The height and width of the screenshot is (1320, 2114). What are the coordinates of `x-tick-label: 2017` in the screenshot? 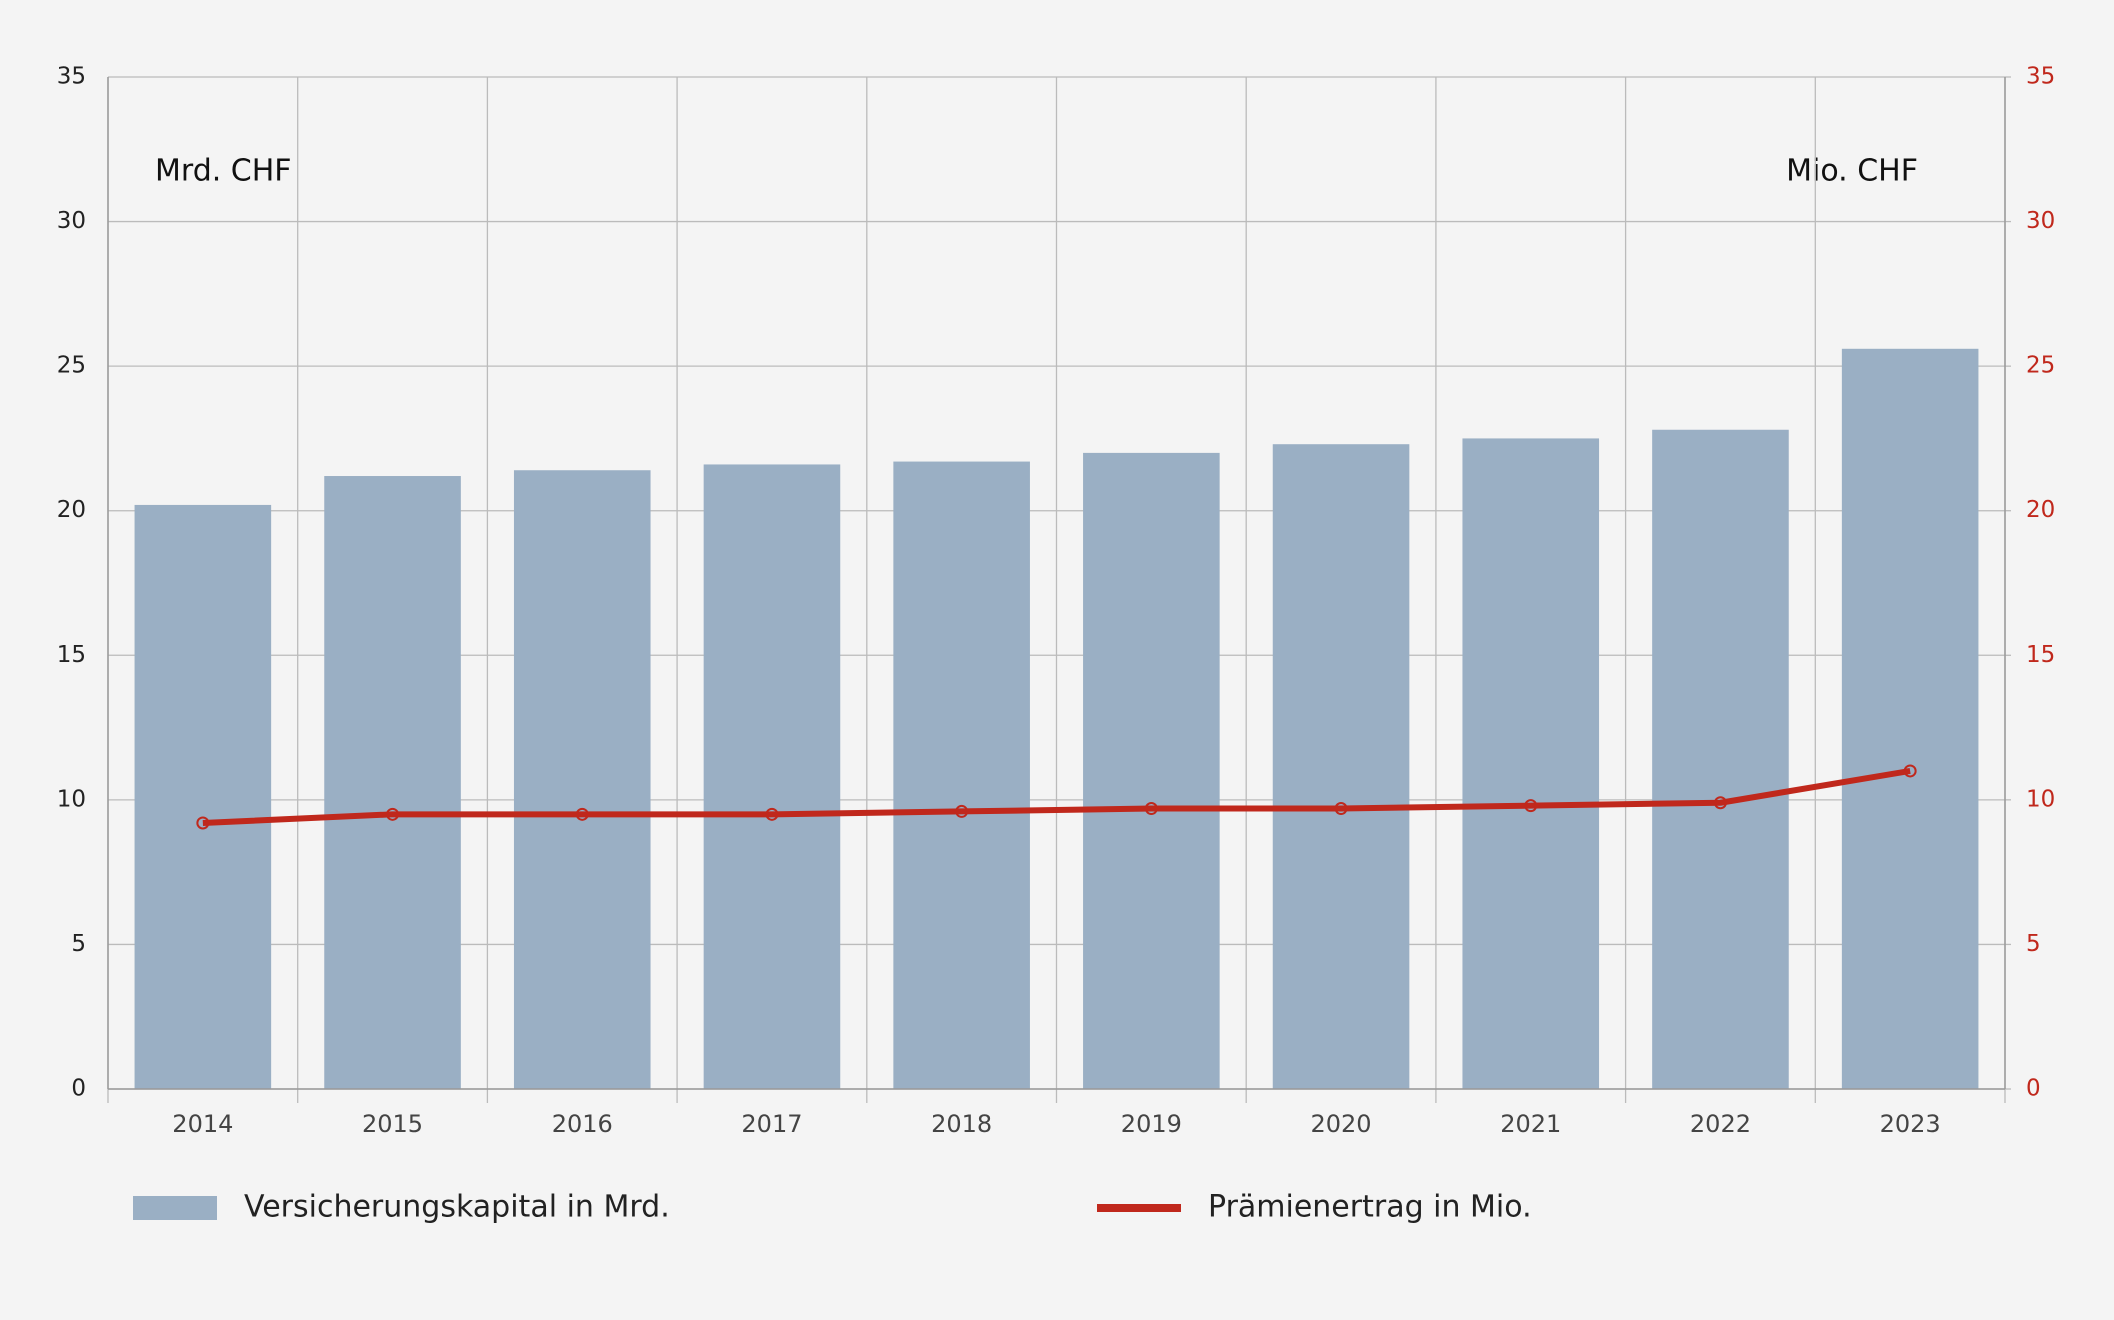 It's located at (771, 1124).